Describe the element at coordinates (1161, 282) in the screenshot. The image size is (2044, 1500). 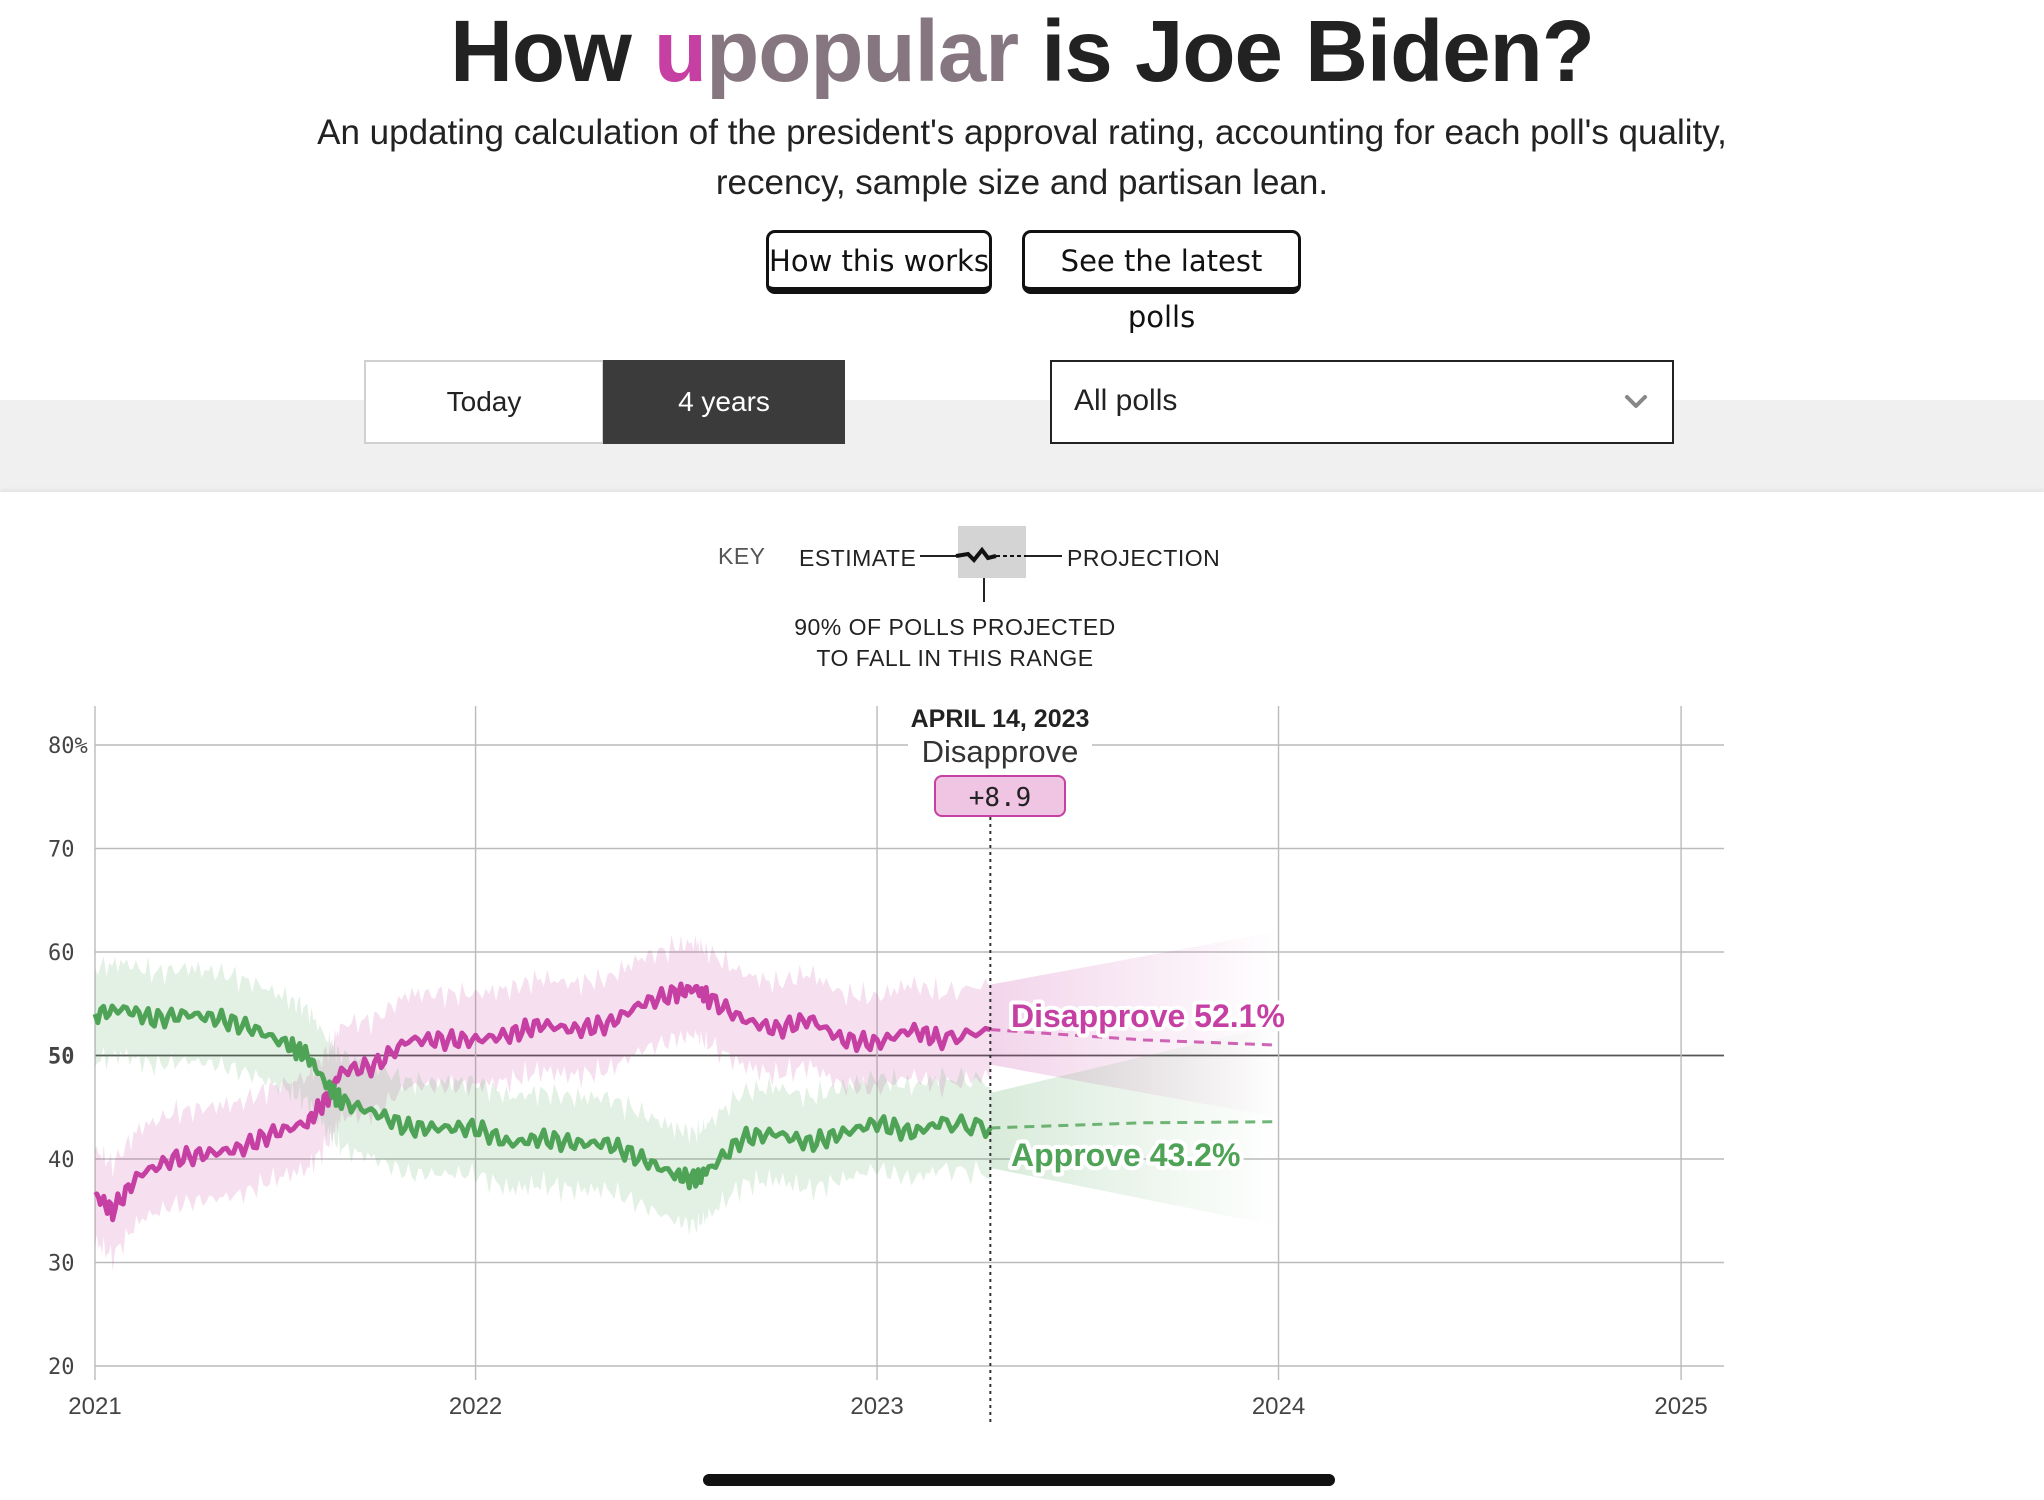
I see `latest-polls-button: See the latest polls` at that location.